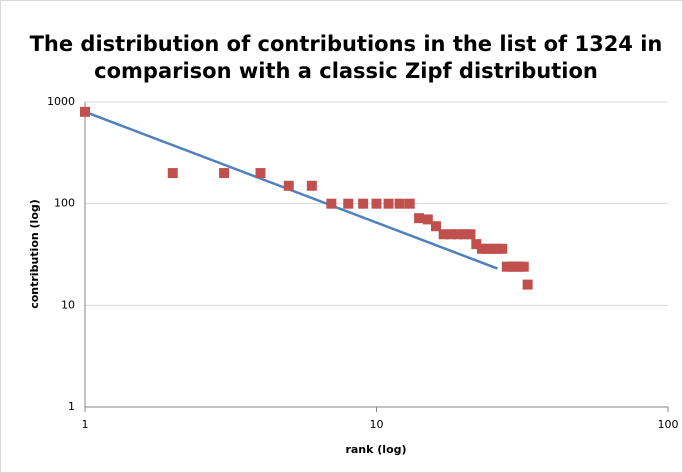  What do you see at coordinates (68, 304) in the screenshot?
I see `y-tick-label: 10` at bounding box center [68, 304].